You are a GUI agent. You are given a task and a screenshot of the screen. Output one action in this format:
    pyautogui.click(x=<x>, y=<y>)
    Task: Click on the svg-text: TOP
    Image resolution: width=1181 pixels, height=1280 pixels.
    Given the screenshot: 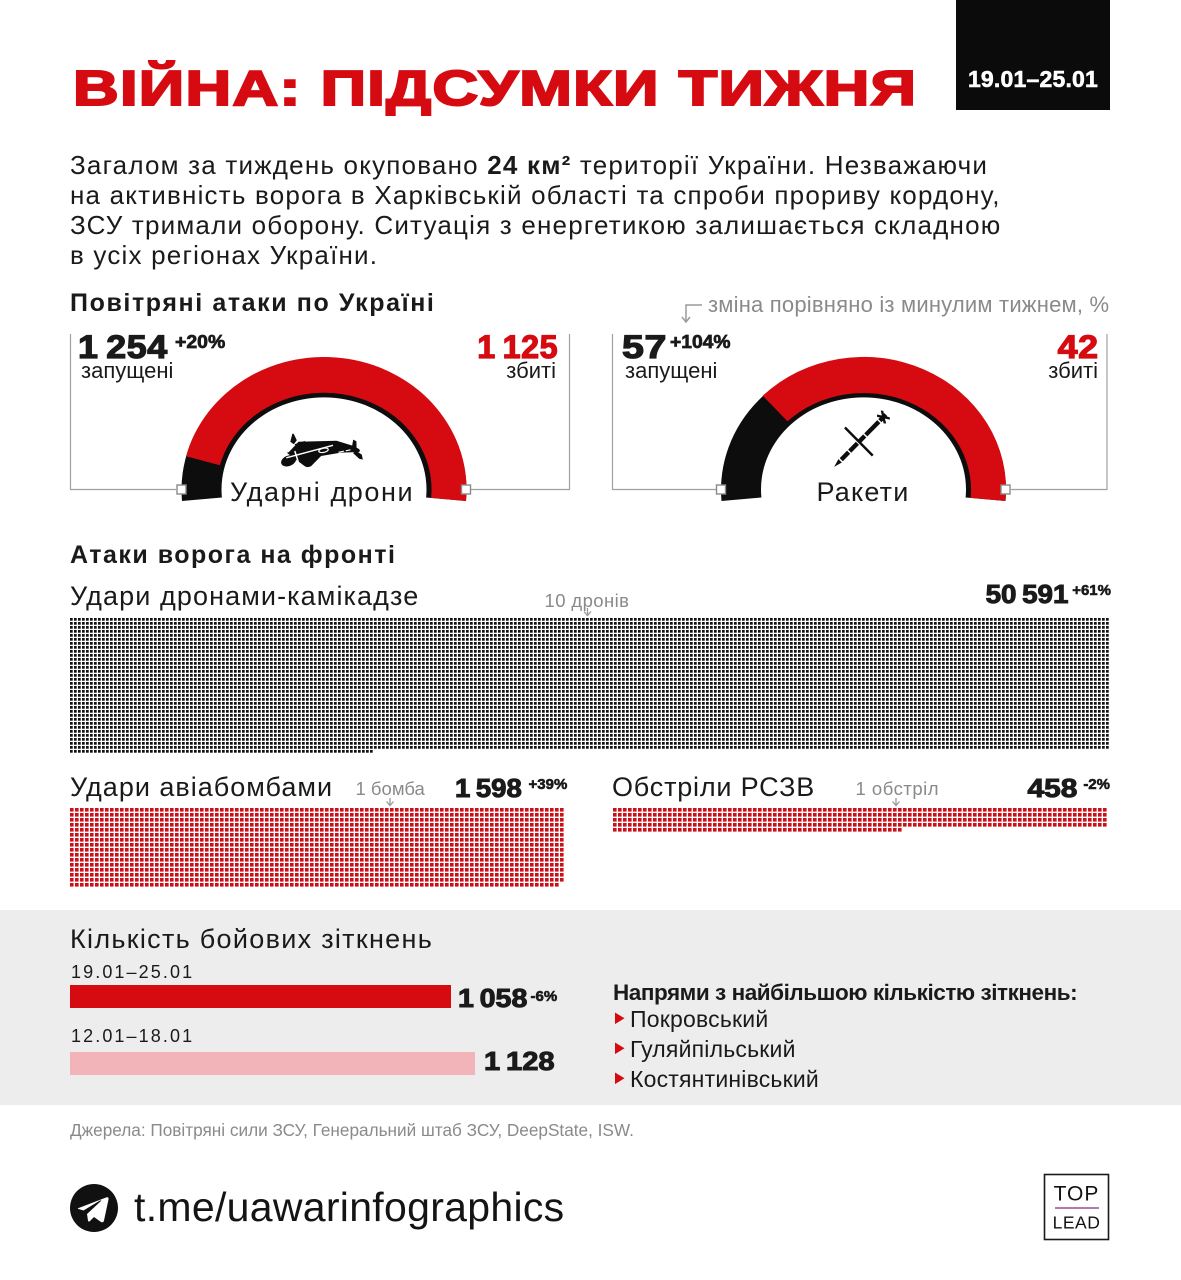 What is the action you would take?
    pyautogui.click(x=1077, y=1194)
    